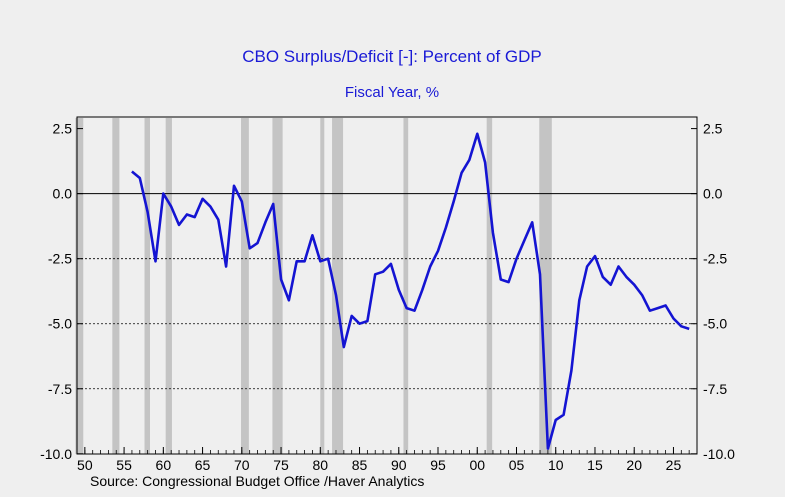 The image size is (785, 497). Describe the element at coordinates (60, 389) in the screenshot. I see `y-tick-label-left: -7.5` at that location.